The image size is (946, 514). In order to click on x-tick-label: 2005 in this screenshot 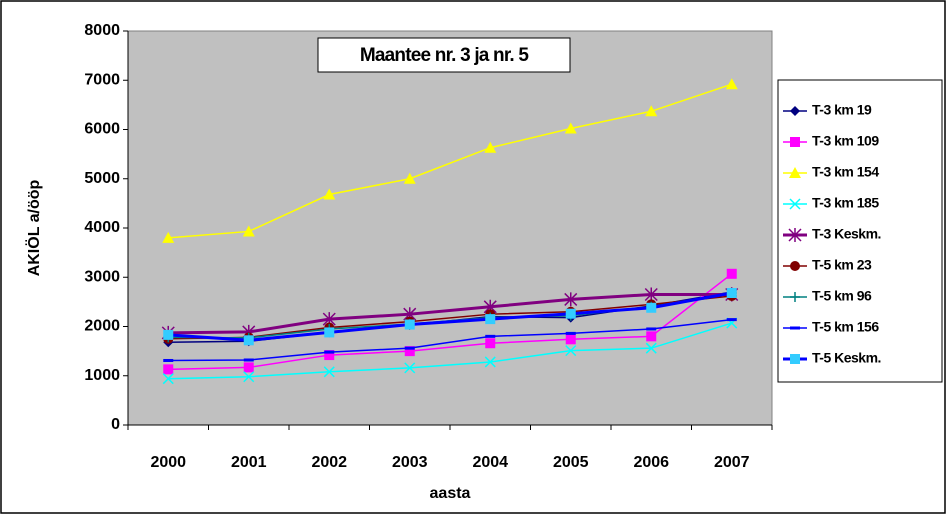, I will do `click(571, 462)`.